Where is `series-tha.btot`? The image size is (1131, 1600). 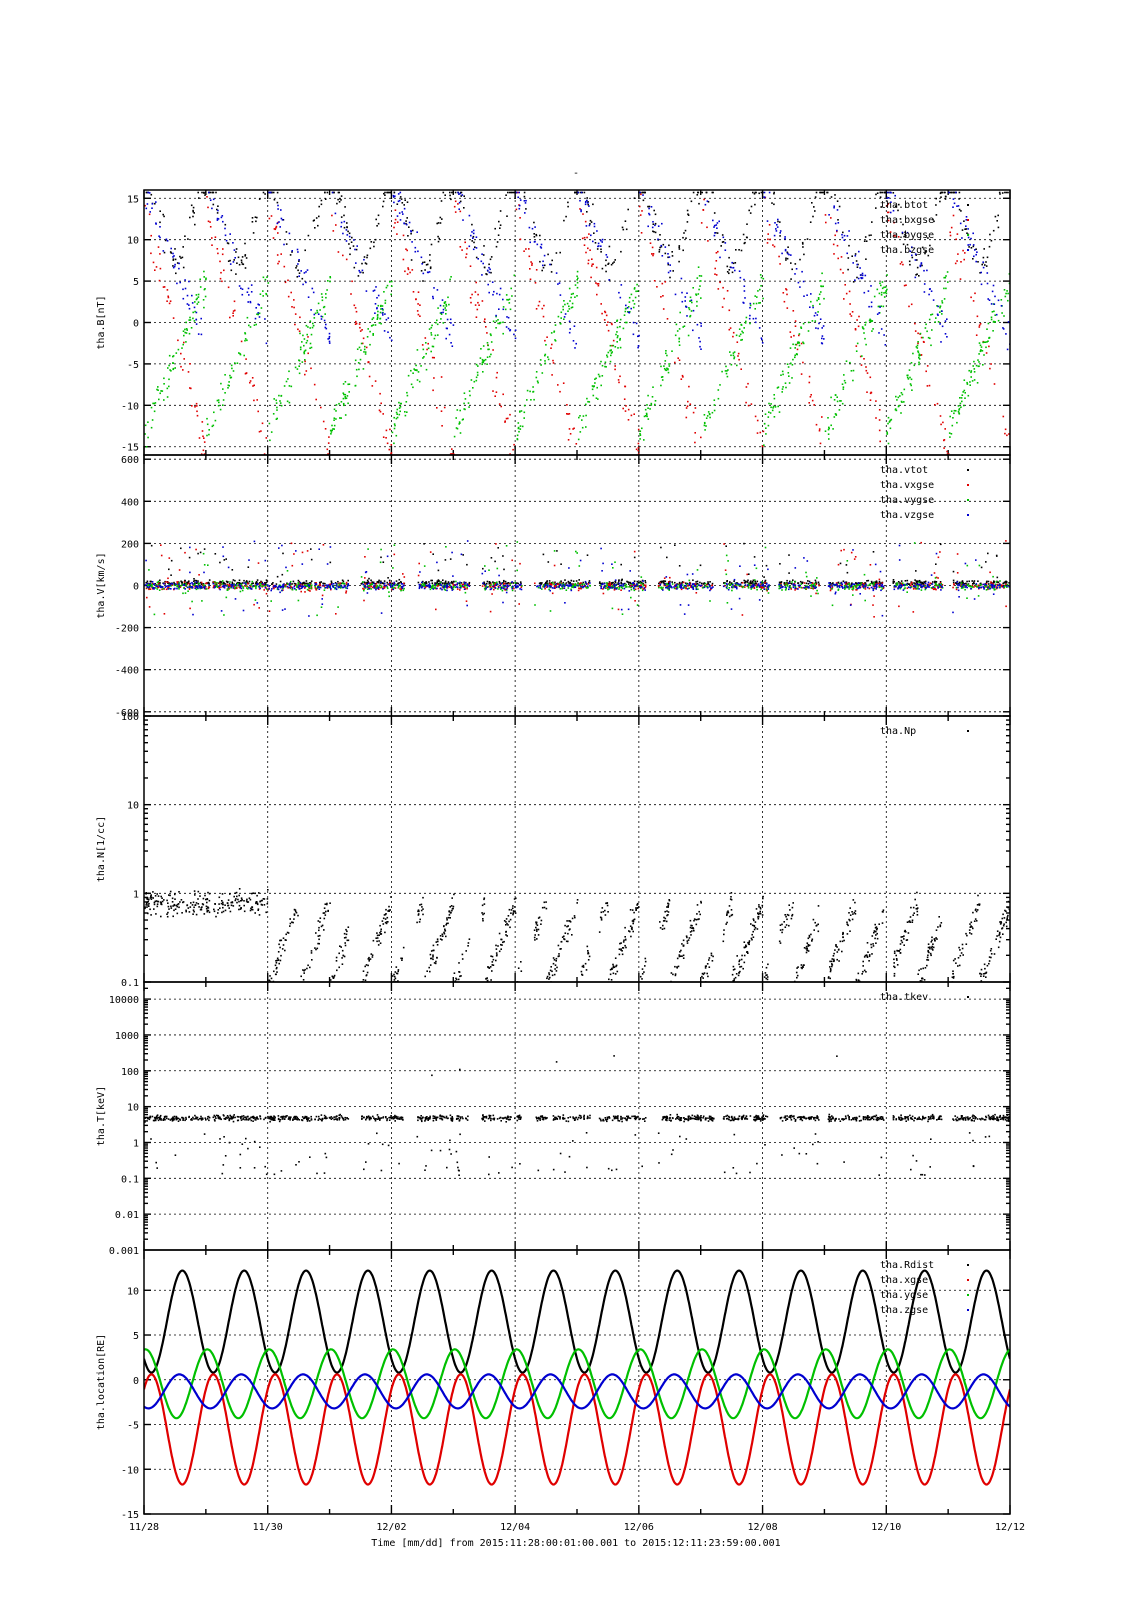
series-tha.btot is located at coordinates (577, 237).